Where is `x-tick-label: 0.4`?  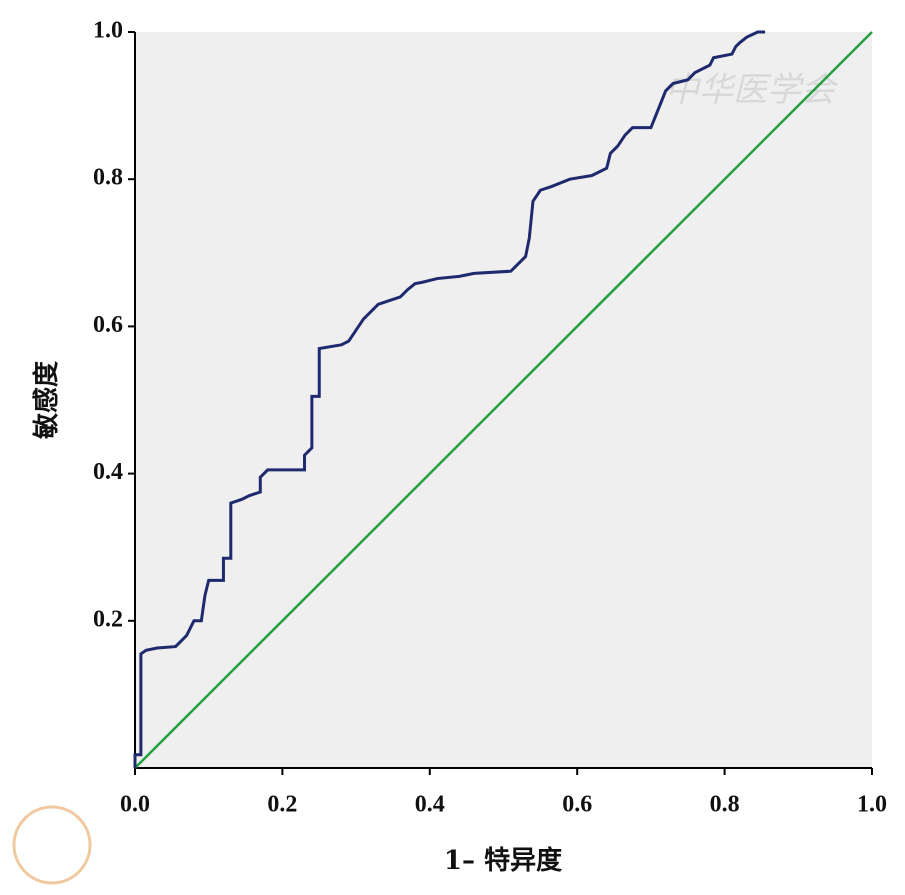 x-tick-label: 0.4 is located at coordinates (430, 805).